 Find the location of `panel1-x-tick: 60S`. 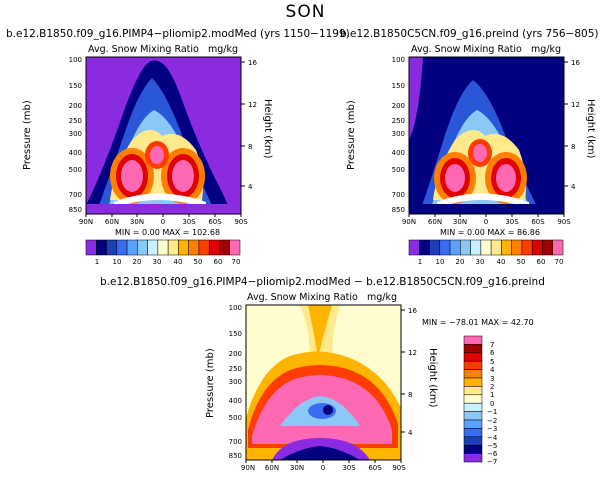

panel1-x-tick: 60S is located at coordinates (215, 222).